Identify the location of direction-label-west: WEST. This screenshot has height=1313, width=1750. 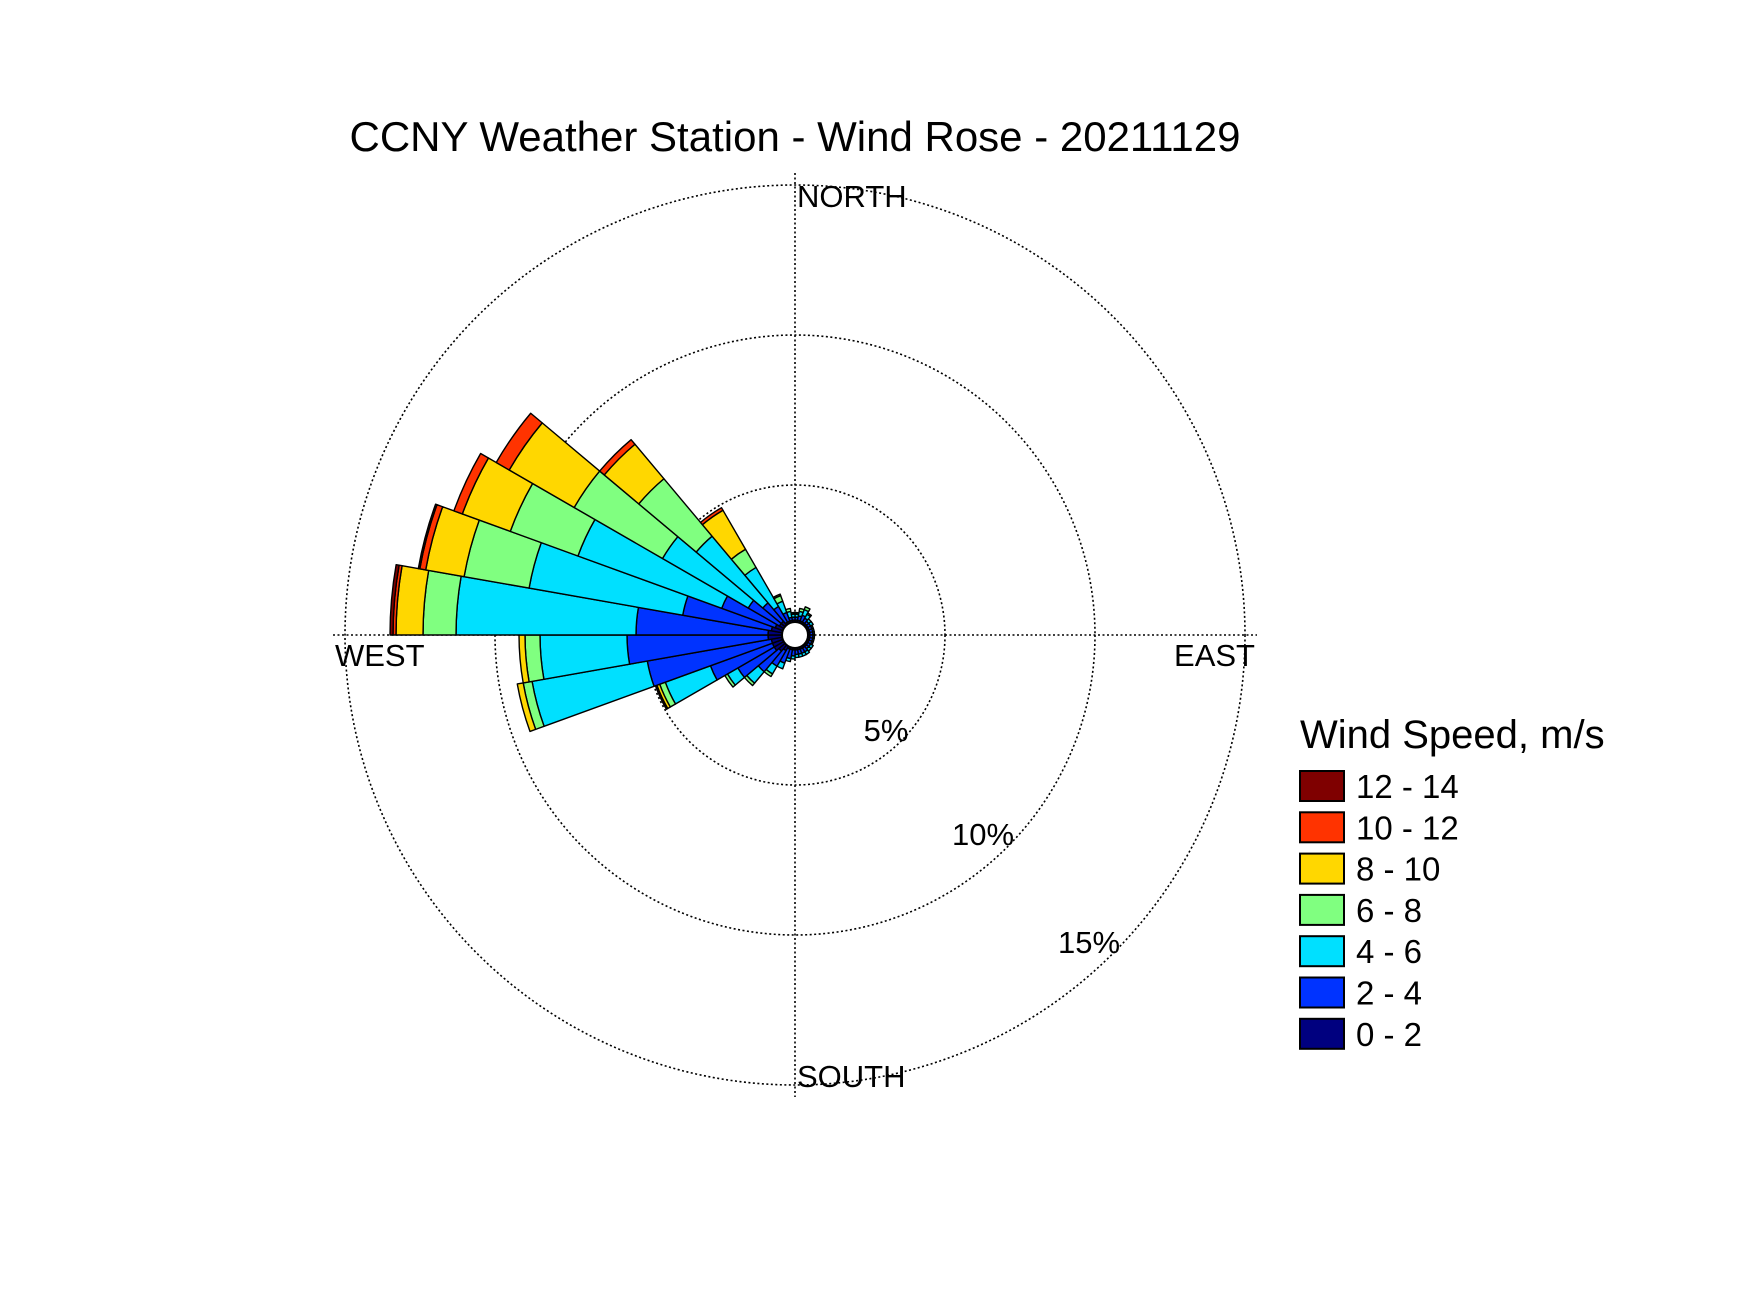
(380, 655).